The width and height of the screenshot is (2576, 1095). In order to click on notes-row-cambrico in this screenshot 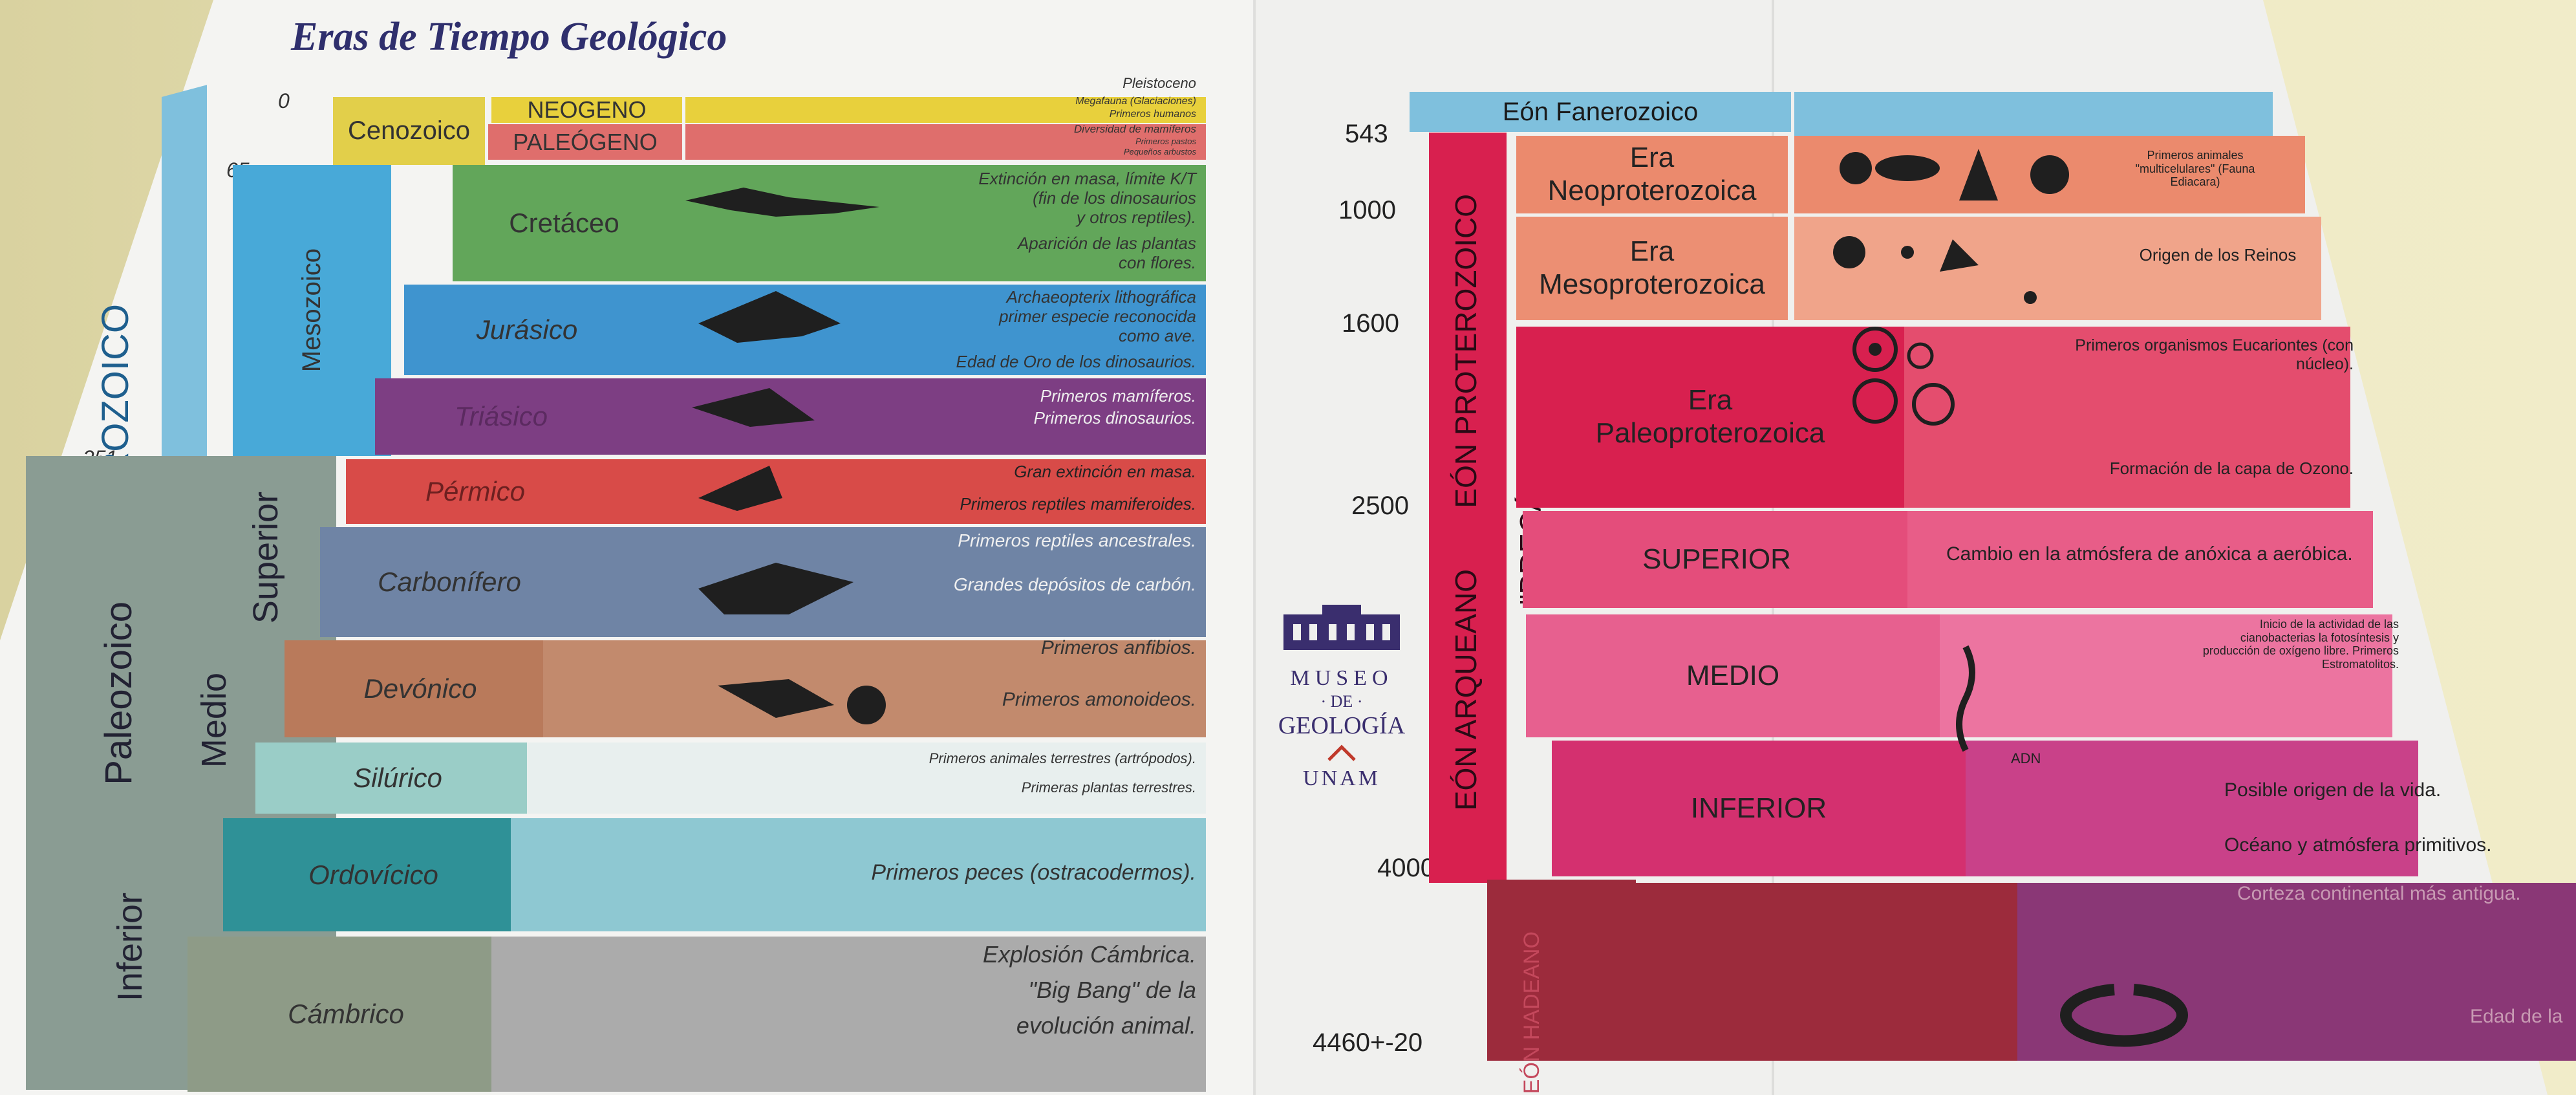, I will do `click(848, 1014)`.